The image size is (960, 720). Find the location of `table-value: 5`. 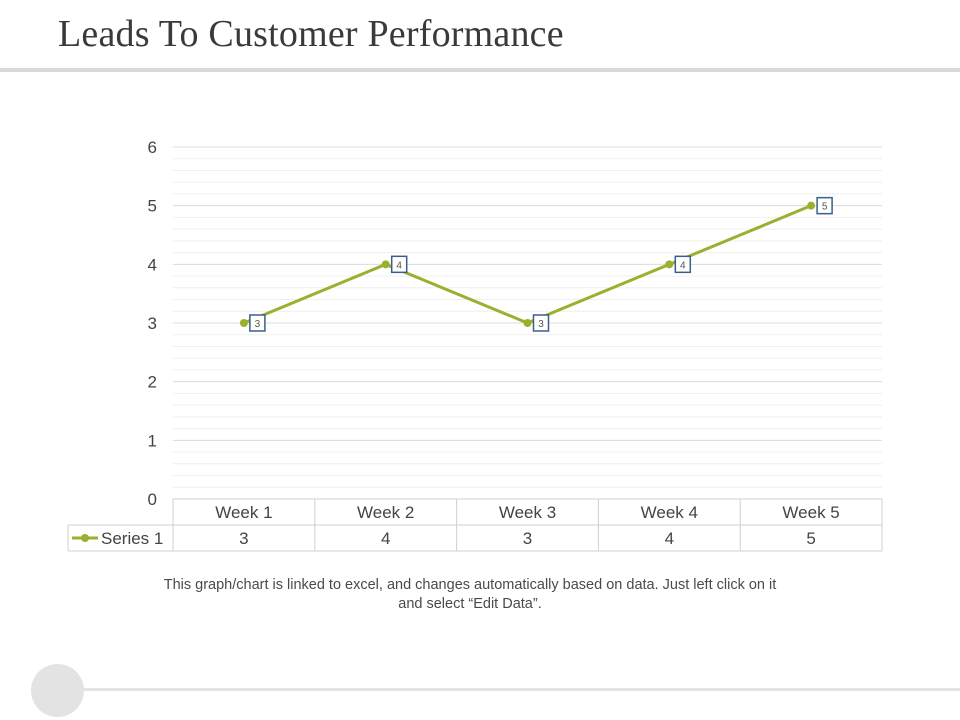

table-value: 5 is located at coordinates (810, 538).